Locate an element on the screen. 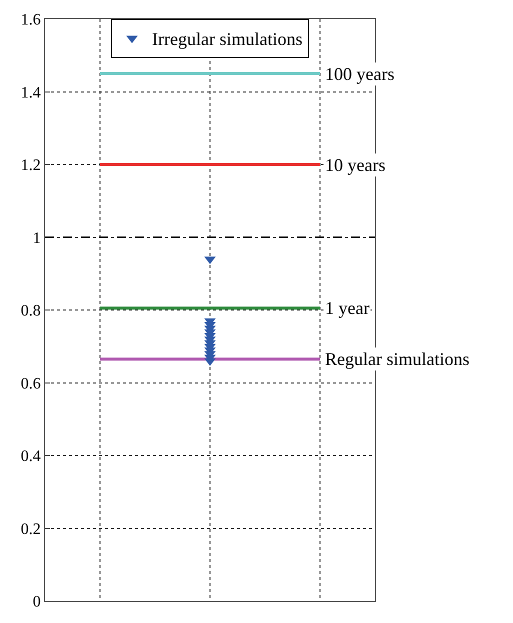  y-tick-label: 0.8 is located at coordinates (30, 311).